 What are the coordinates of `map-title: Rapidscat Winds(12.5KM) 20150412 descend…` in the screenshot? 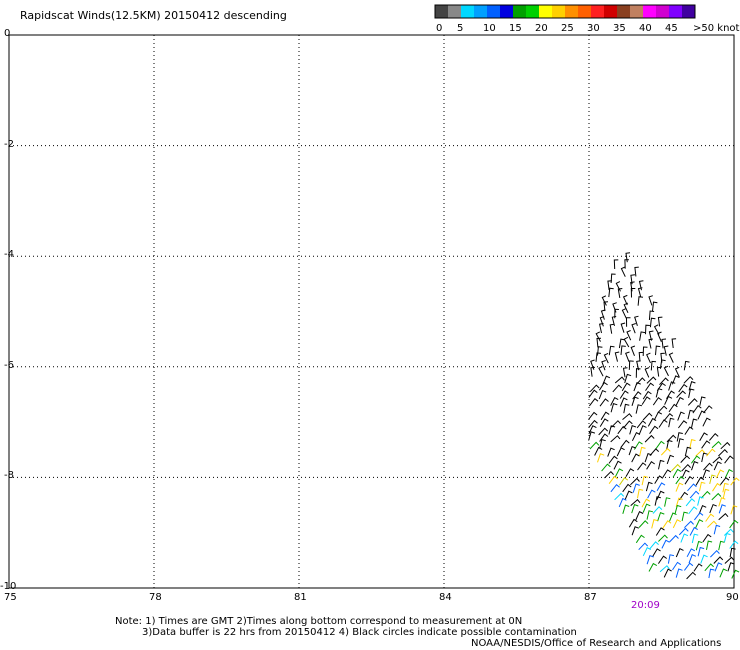 It's located at (153, 15).